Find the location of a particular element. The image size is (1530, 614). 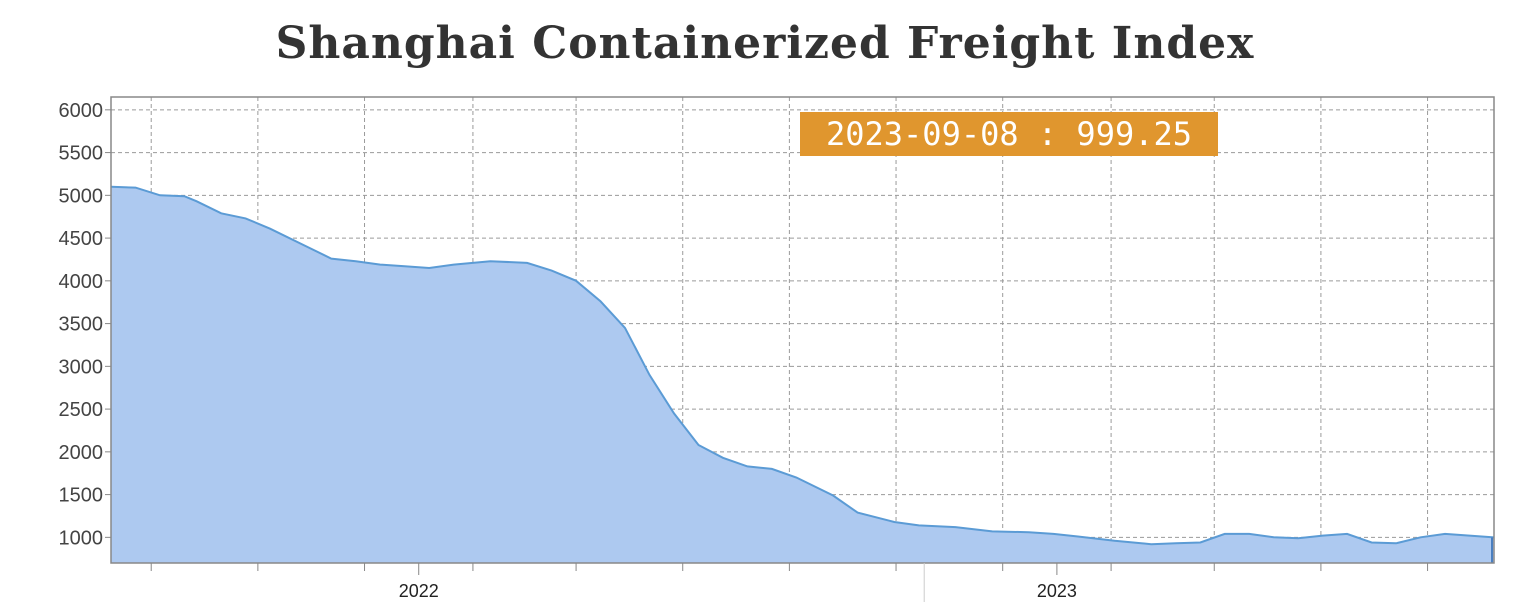

y-tick-label: 3000 is located at coordinates (81, 367).